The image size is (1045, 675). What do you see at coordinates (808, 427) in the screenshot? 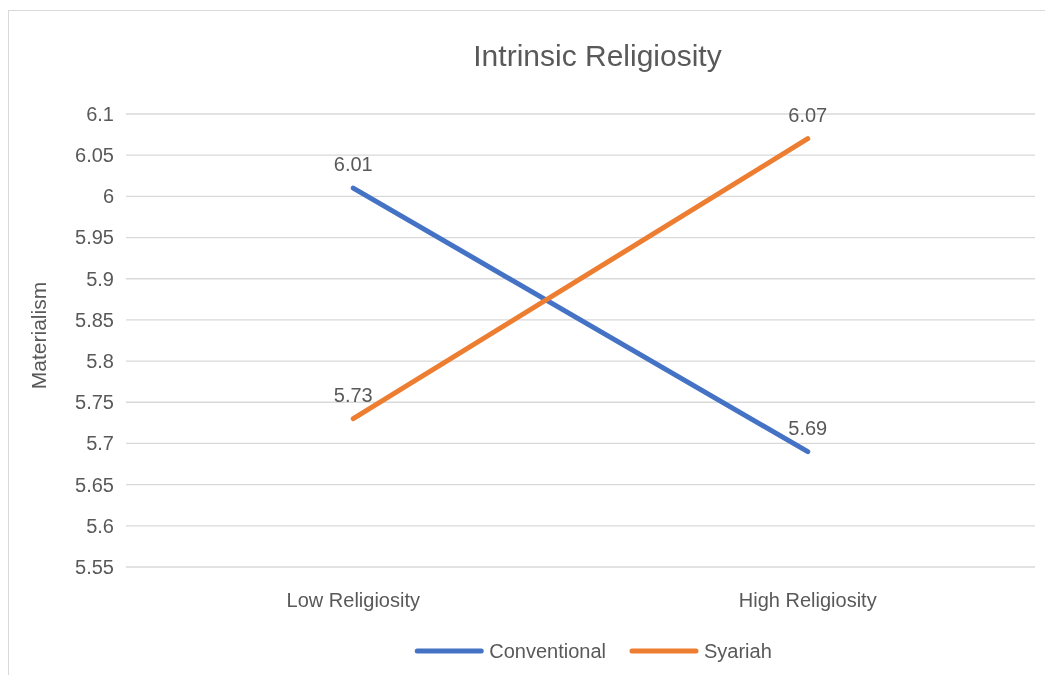
I see `data-label: 5.69` at bounding box center [808, 427].